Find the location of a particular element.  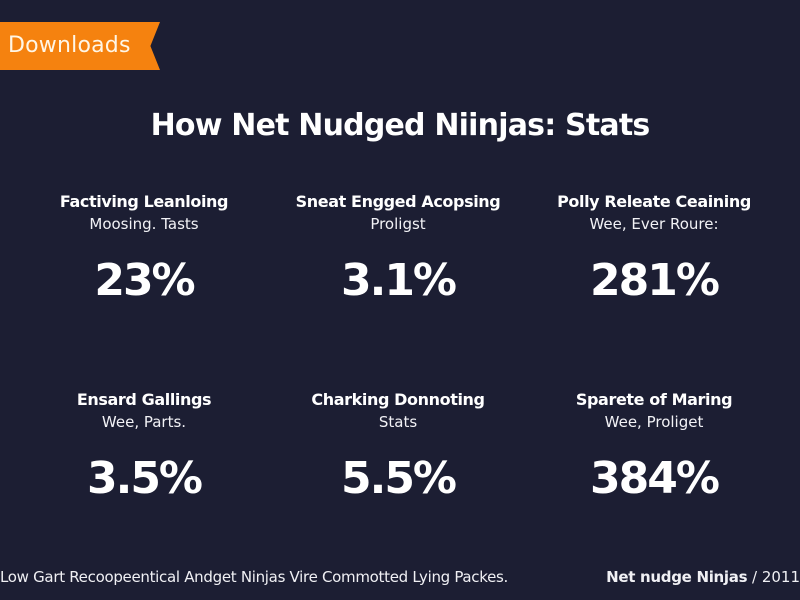

footer-brand: Net nudge Ninjas is located at coordinates (677, 577).